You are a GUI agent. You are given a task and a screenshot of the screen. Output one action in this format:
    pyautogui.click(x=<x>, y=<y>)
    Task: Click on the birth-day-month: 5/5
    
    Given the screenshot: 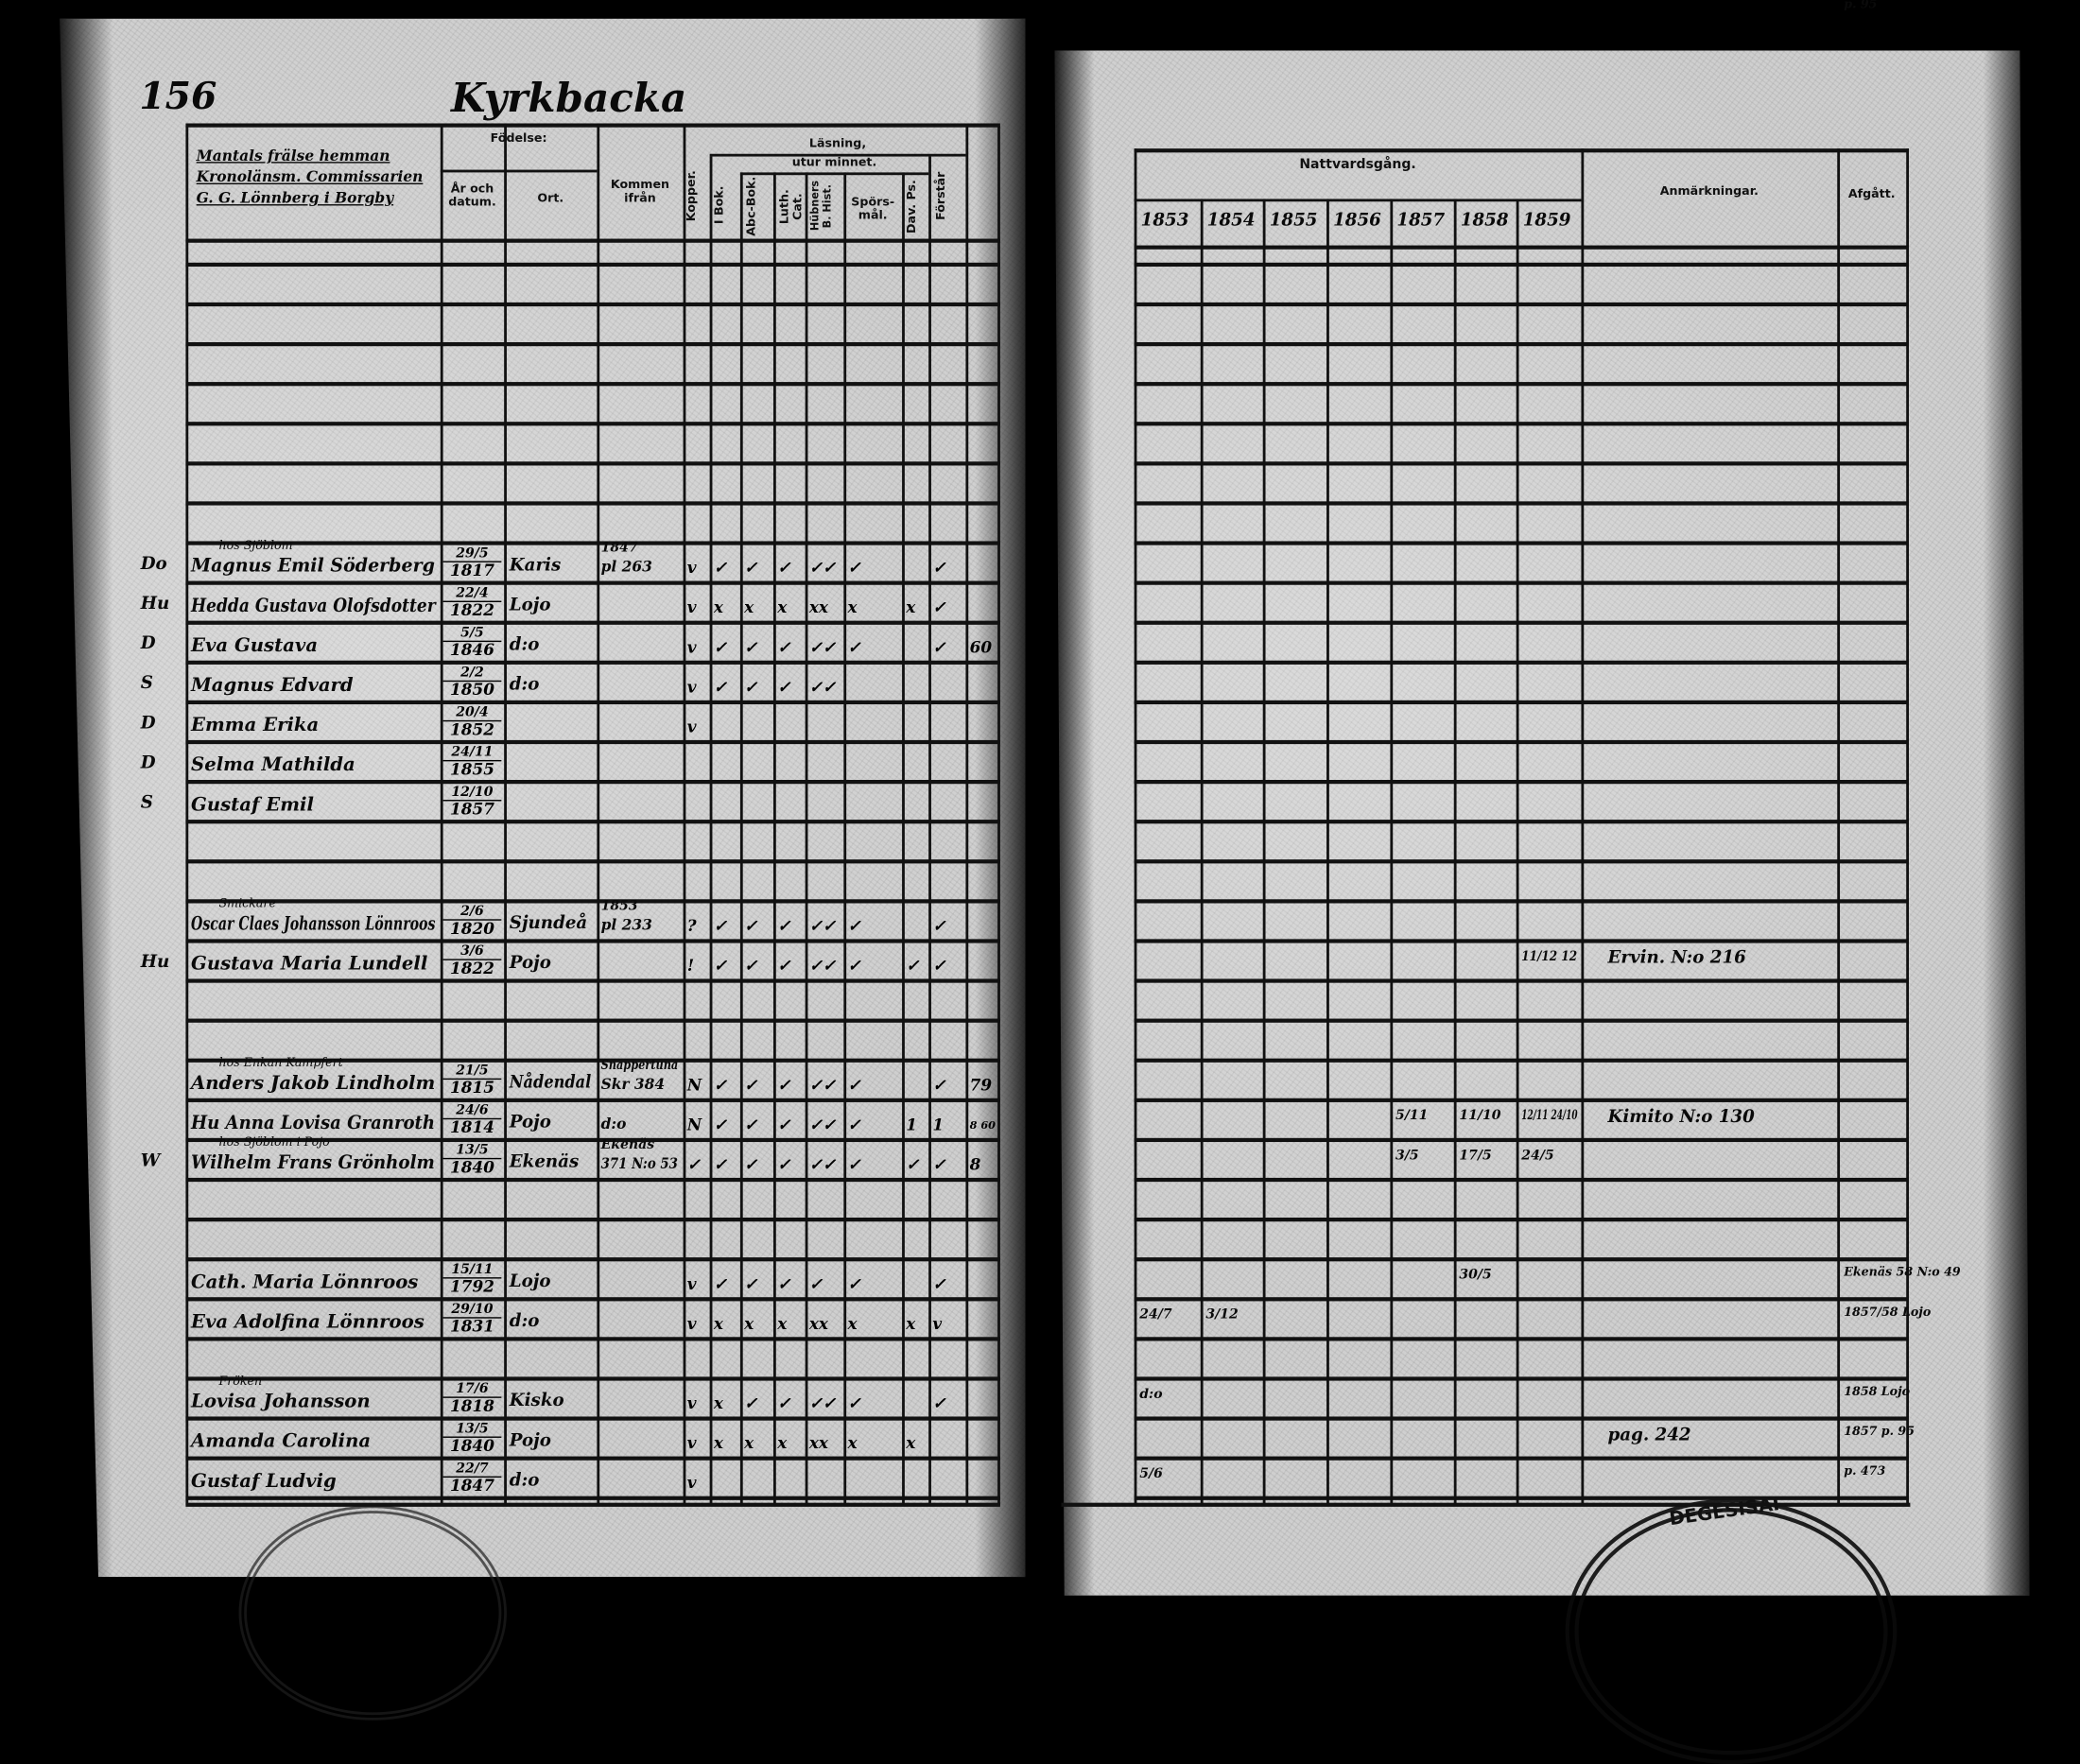 What is the action you would take?
    pyautogui.click(x=472, y=634)
    